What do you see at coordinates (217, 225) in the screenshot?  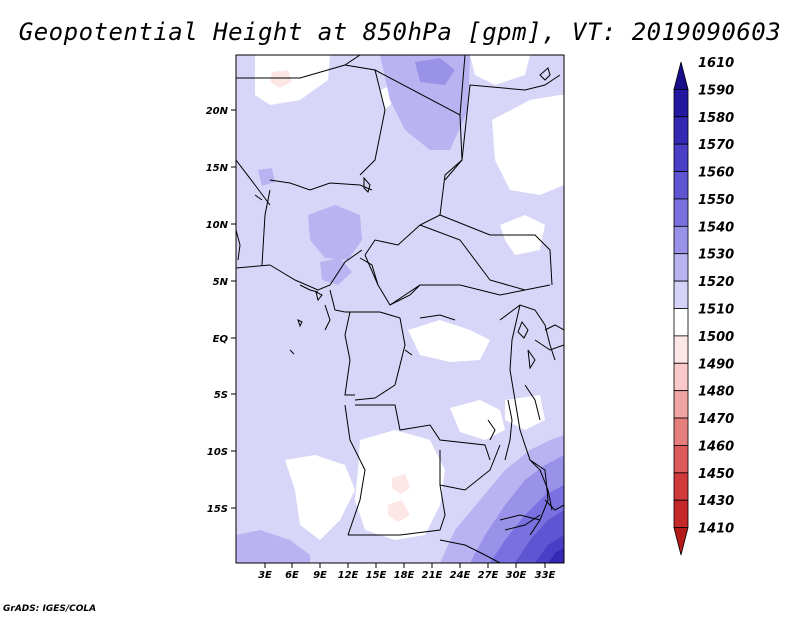 I see `lat-label-10n: 10N` at bounding box center [217, 225].